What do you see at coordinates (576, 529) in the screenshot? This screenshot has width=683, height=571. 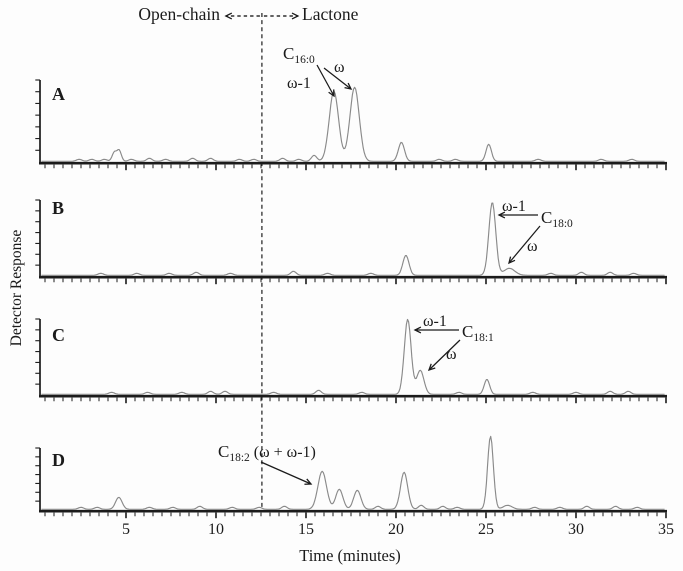 I see `x-tick-label: 30` at bounding box center [576, 529].